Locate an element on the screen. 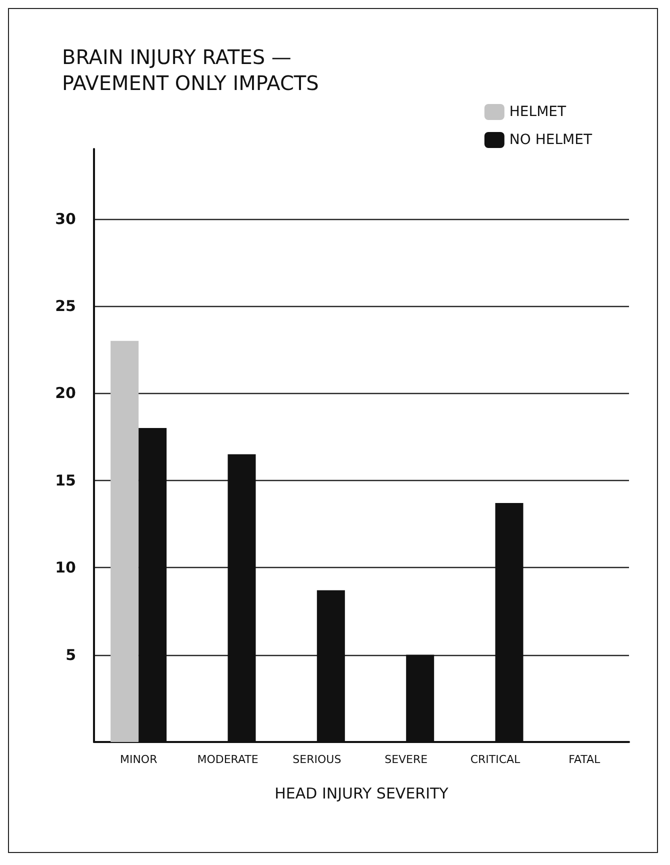 The height and width of the screenshot is (865, 670). y-tick-label: 5 is located at coordinates (71, 655).